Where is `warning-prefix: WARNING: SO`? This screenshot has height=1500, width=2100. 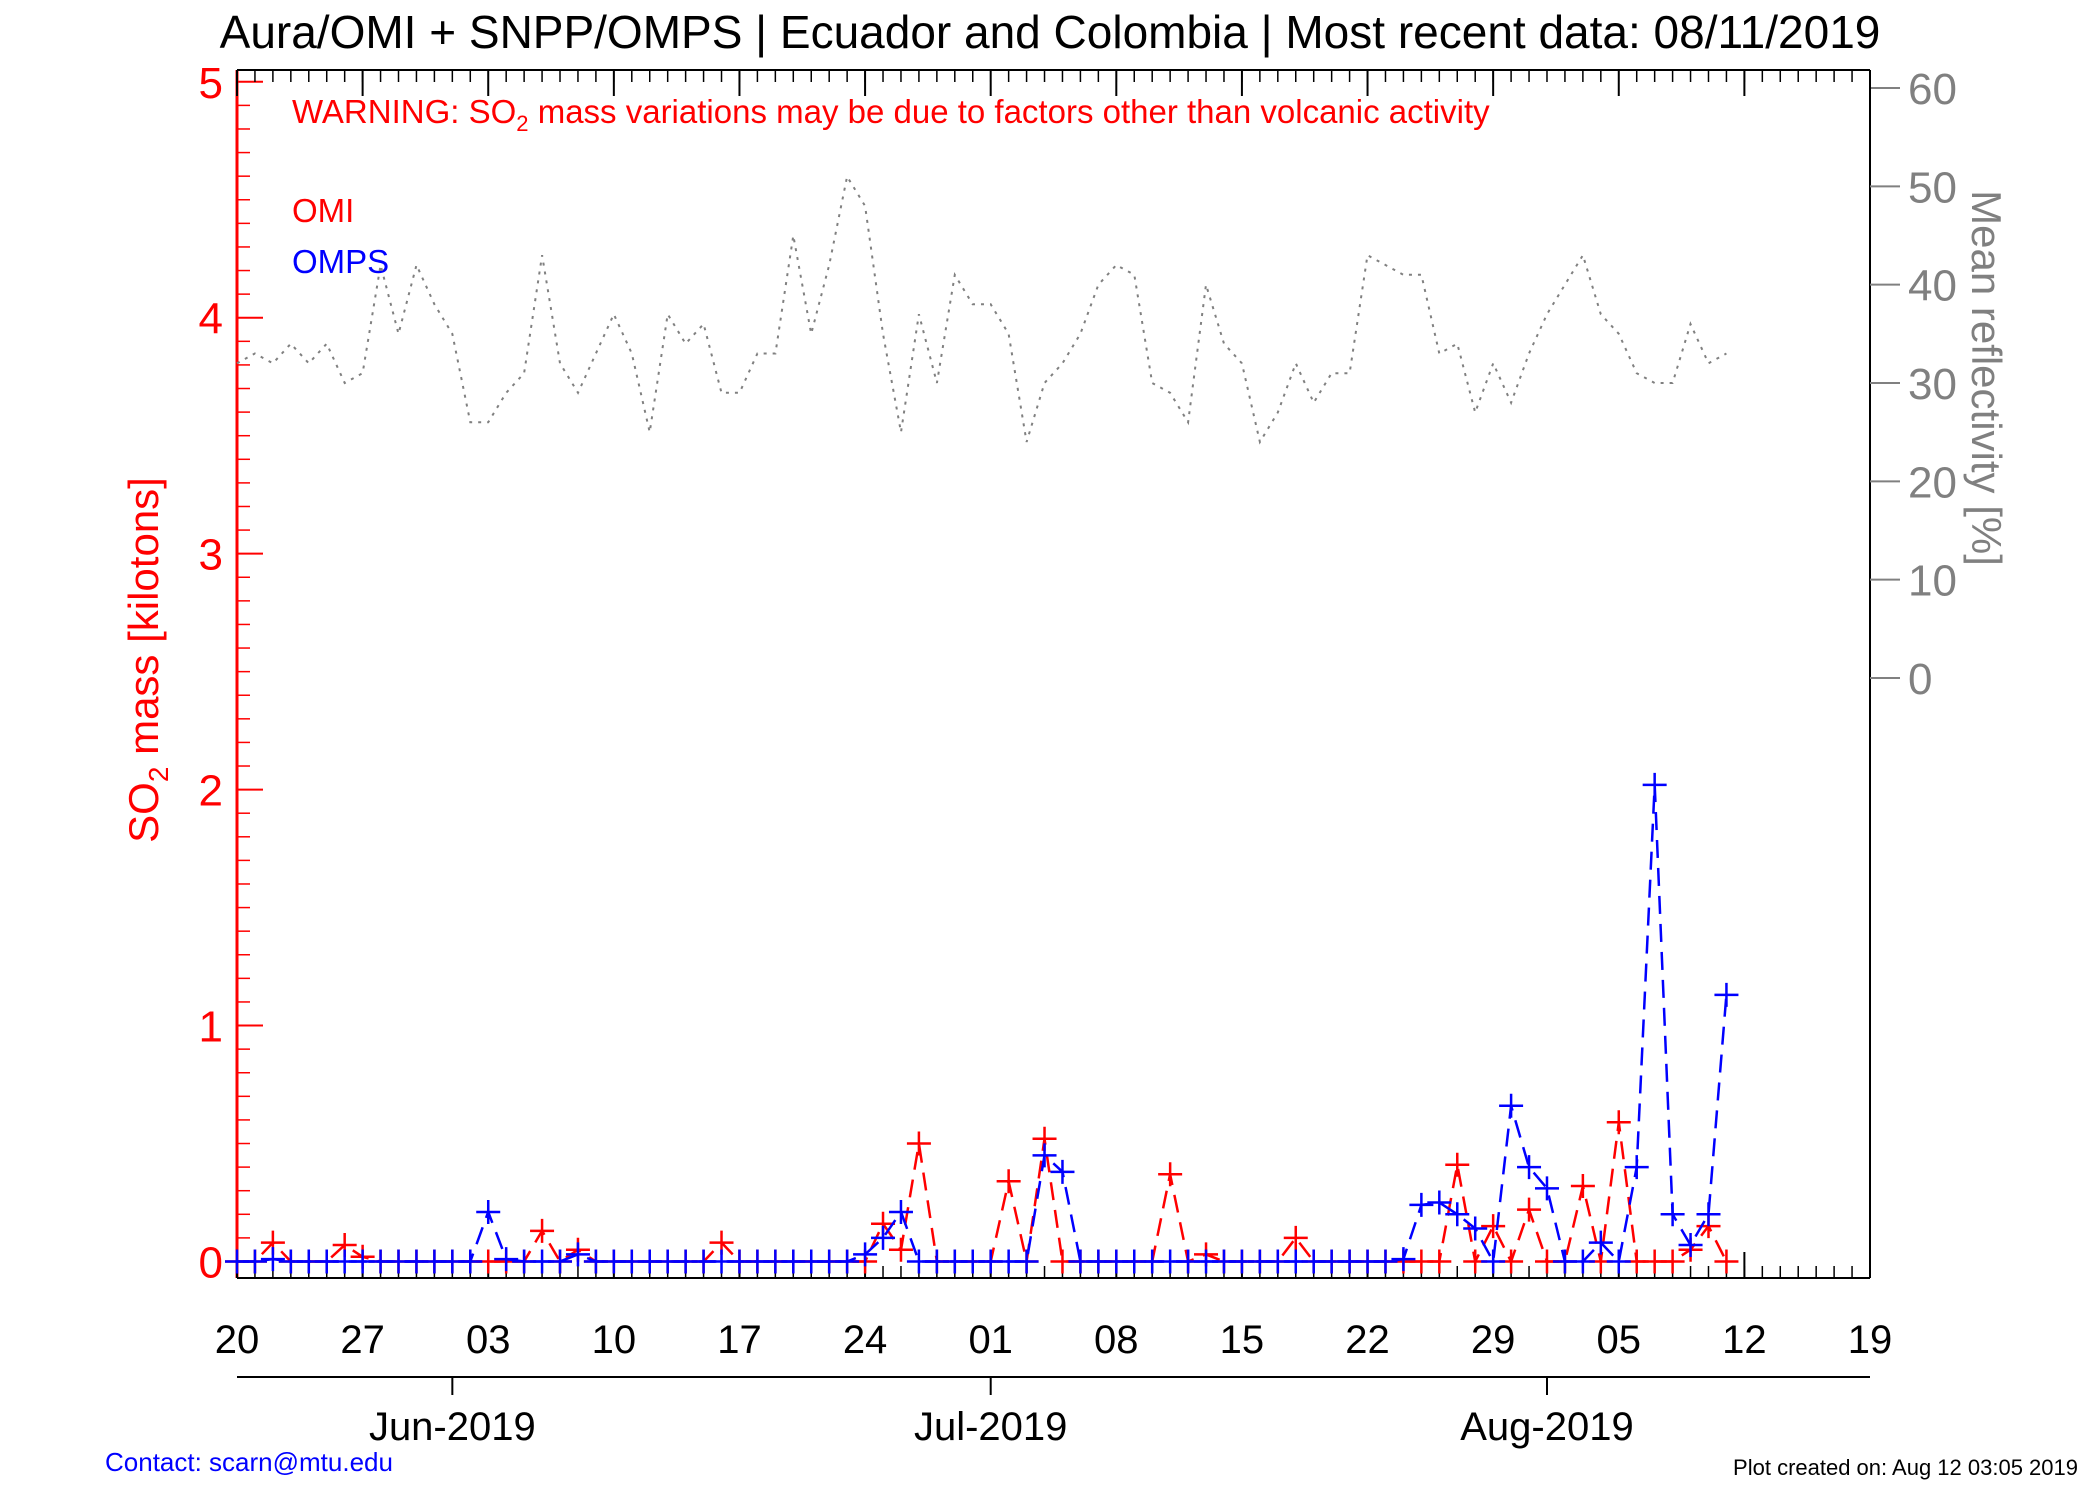 warning-prefix: WARNING: SO is located at coordinates (404, 111).